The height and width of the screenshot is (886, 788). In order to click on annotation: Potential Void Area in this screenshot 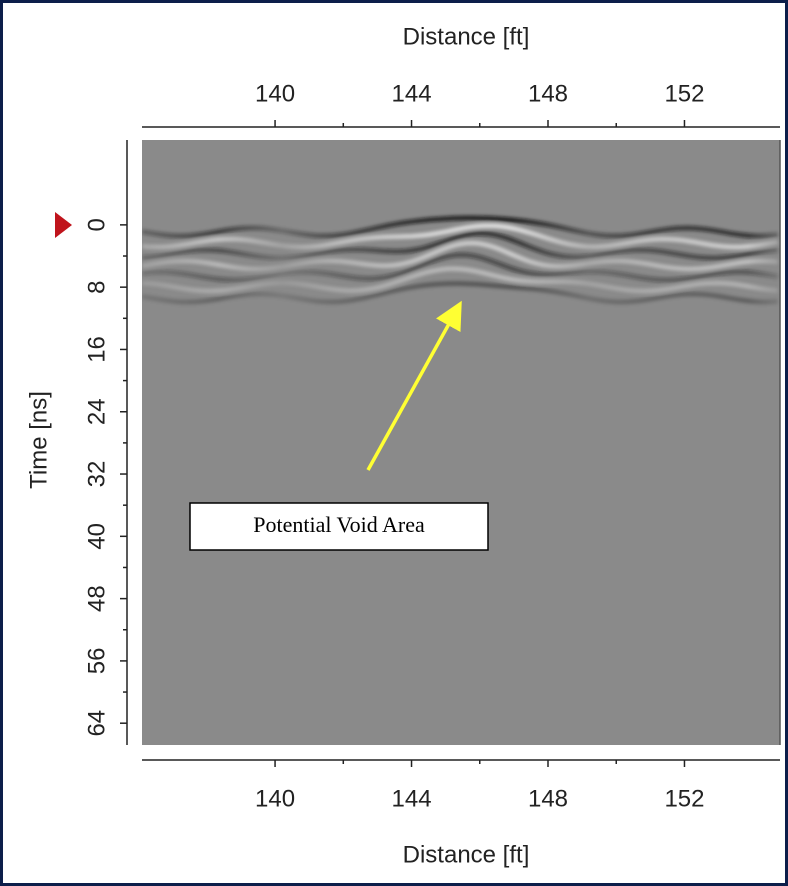, I will do `click(339, 524)`.